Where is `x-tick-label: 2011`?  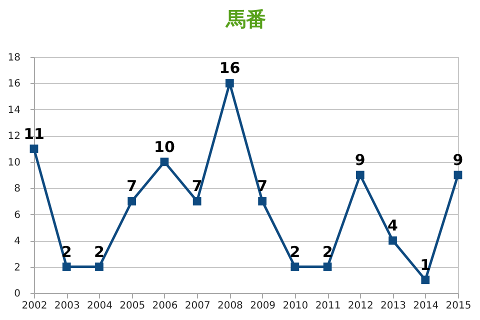 x-tick-label: 2011 is located at coordinates (328, 306).